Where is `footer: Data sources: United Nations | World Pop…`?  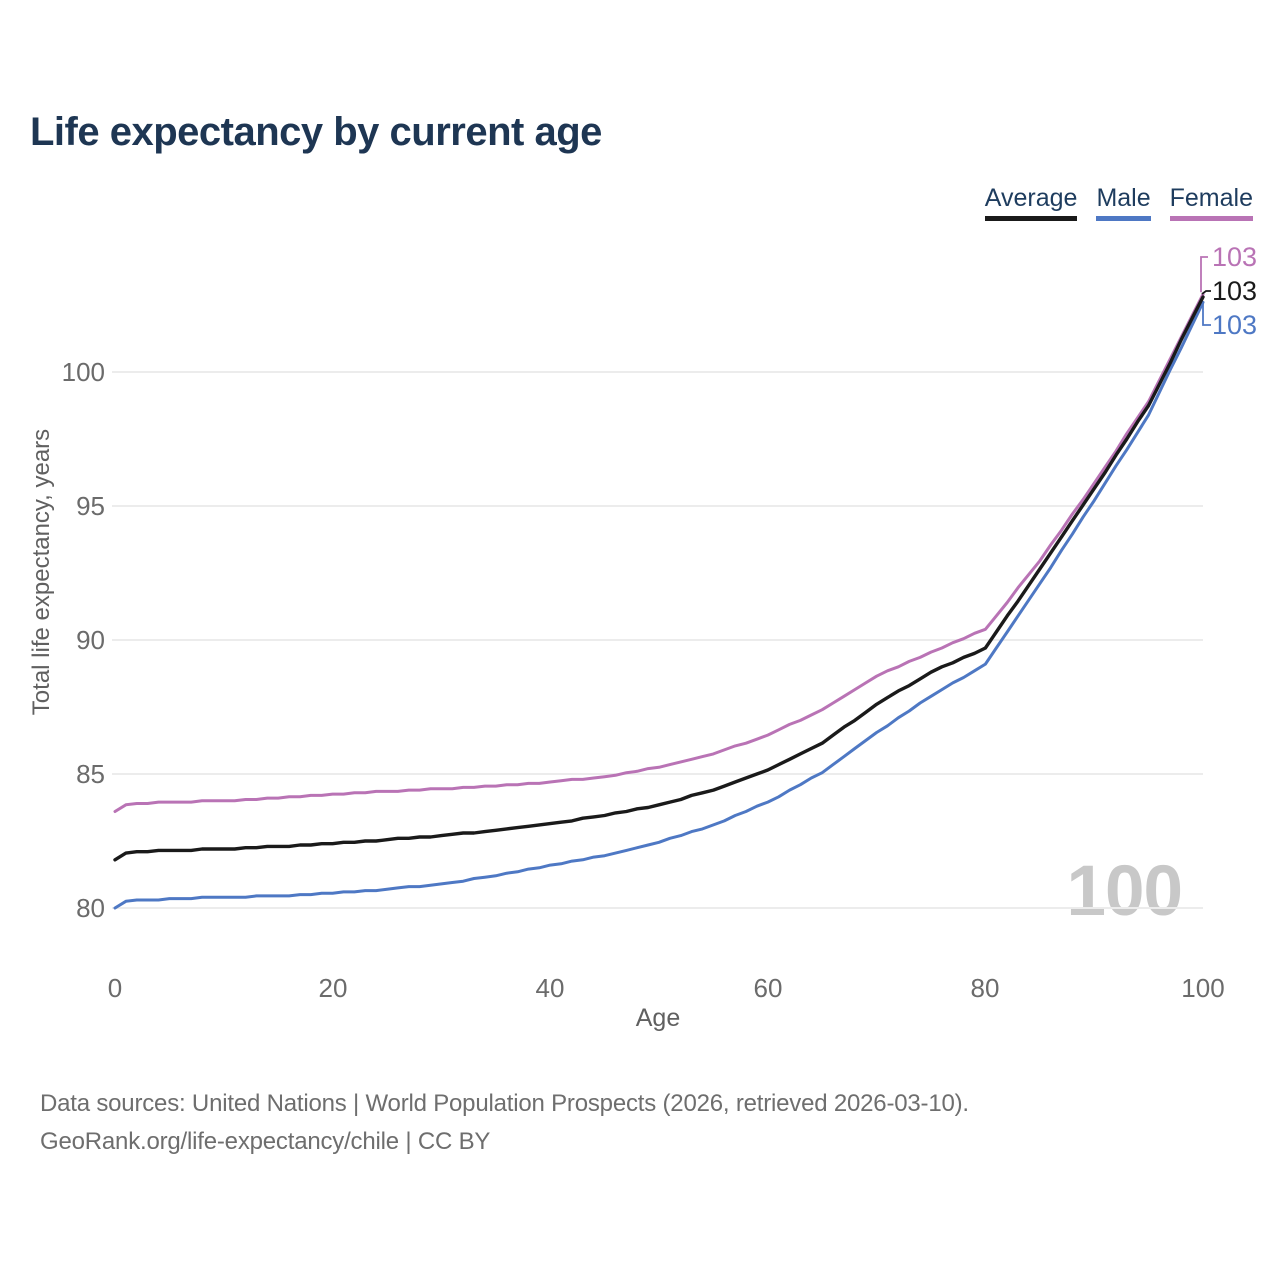
footer: Data sources: United Nations | World Pop… is located at coordinates (504, 1126).